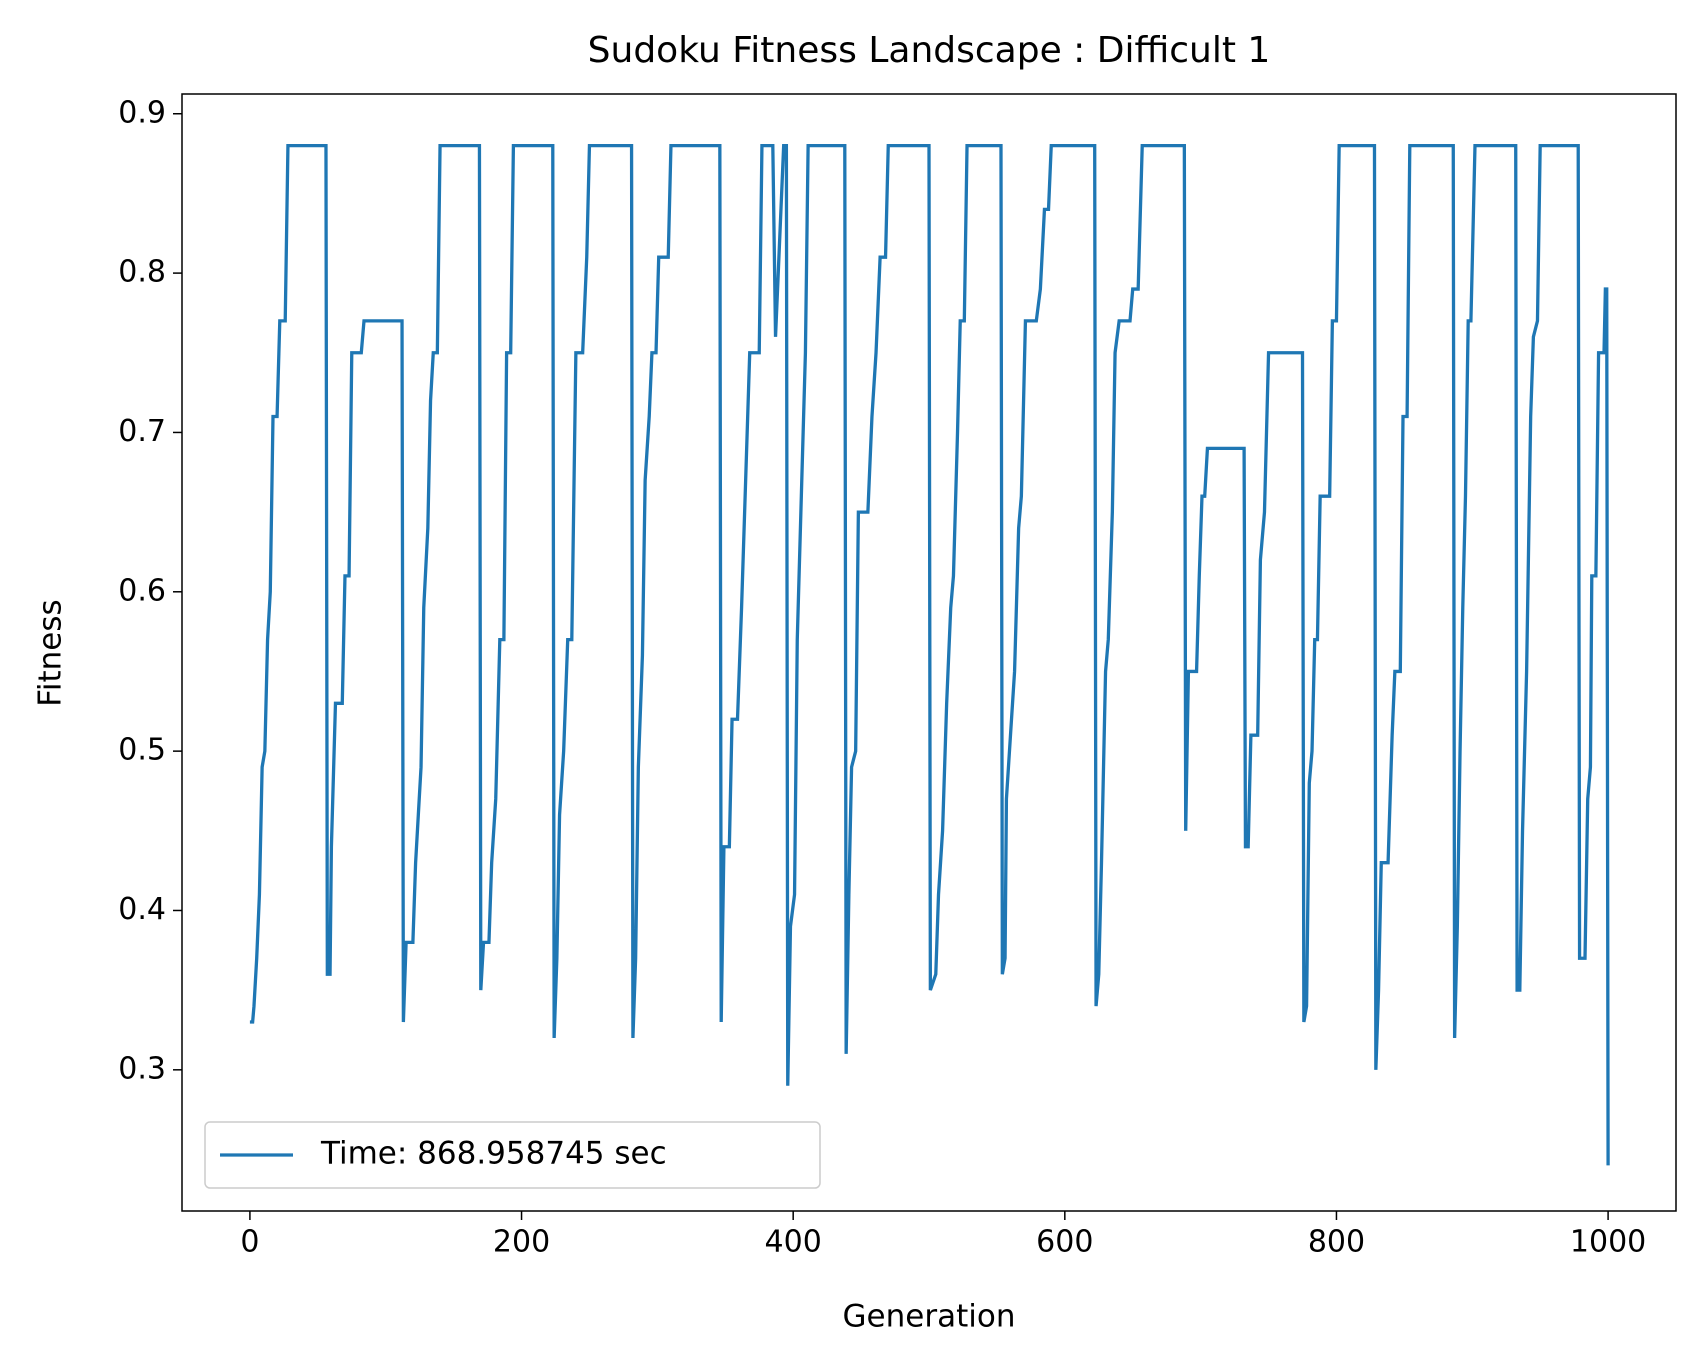 The height and width of the screenshot is (1357, 1700). I want to click on x-tick-label: 800, so click(1336, 1242).